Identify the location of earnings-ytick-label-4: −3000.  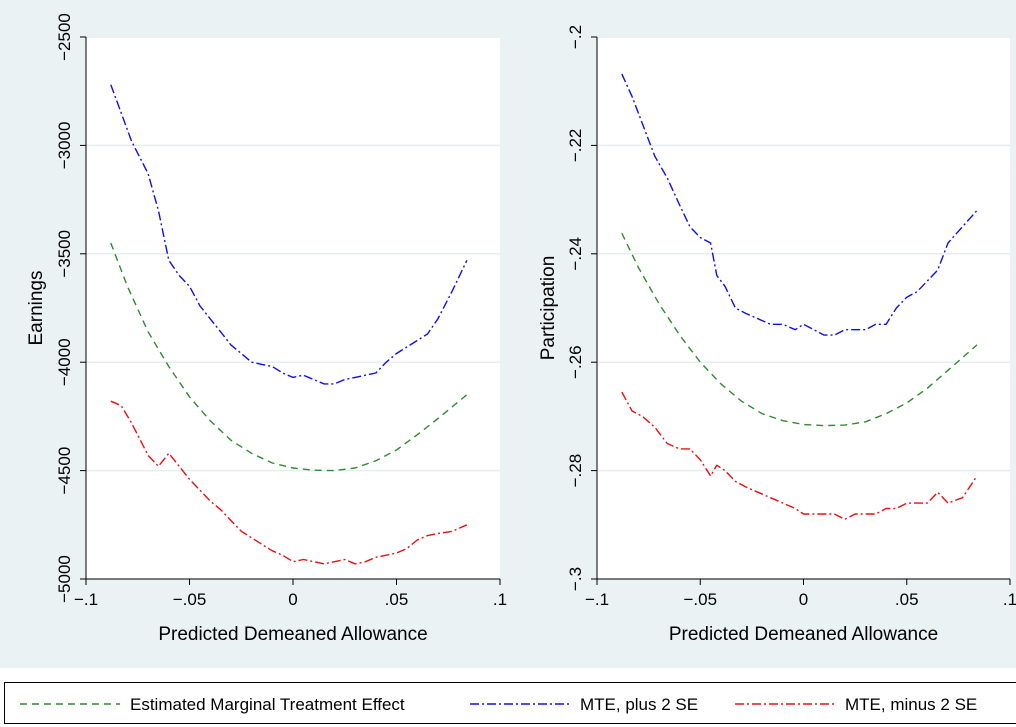
(64, 146).